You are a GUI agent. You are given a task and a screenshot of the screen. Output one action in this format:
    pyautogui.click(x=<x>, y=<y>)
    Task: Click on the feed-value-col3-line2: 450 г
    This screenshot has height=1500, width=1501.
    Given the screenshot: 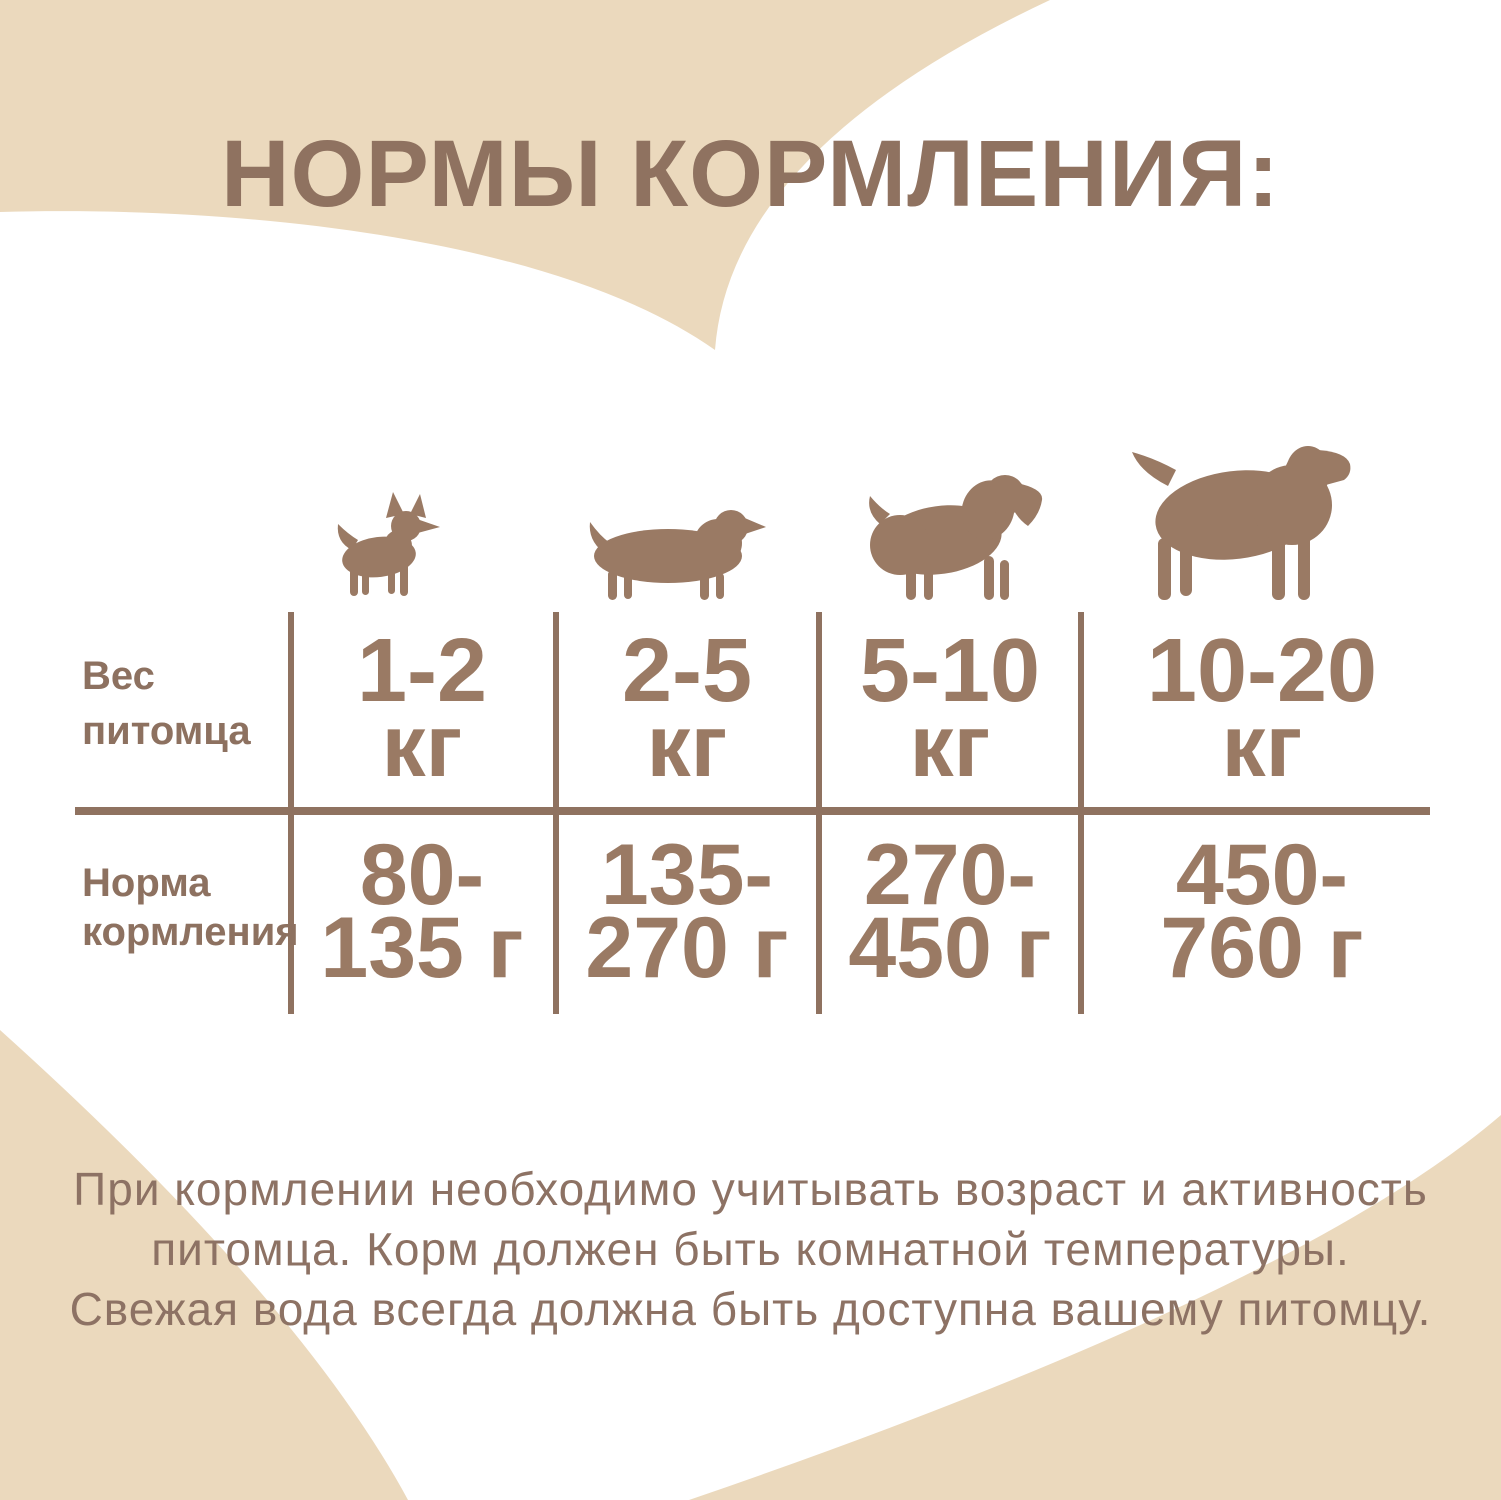 What is the action you would take?
    pyautogui.click(x=950, y=948)
    